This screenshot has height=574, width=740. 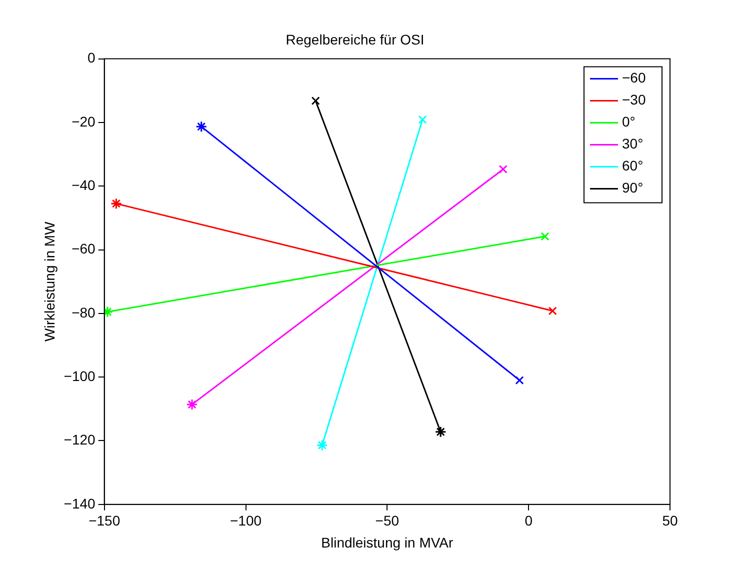 I want to click on x-tick-label: 0, so click(x=528, y=520).